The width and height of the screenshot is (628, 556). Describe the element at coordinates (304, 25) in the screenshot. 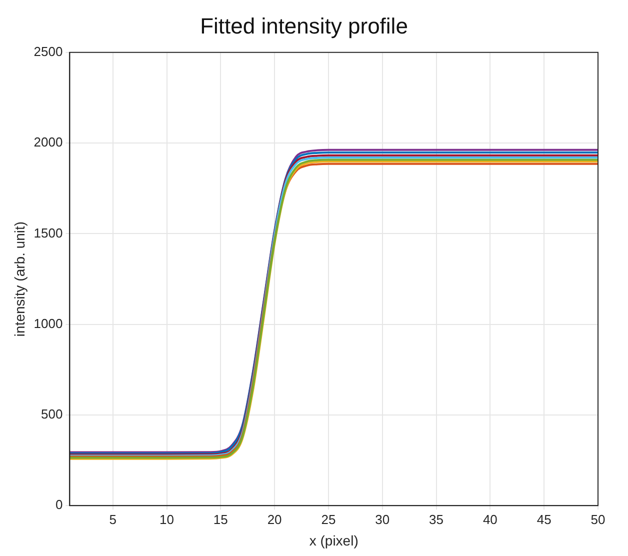

I see `chart-title: Fitted intensity profile` at that location.